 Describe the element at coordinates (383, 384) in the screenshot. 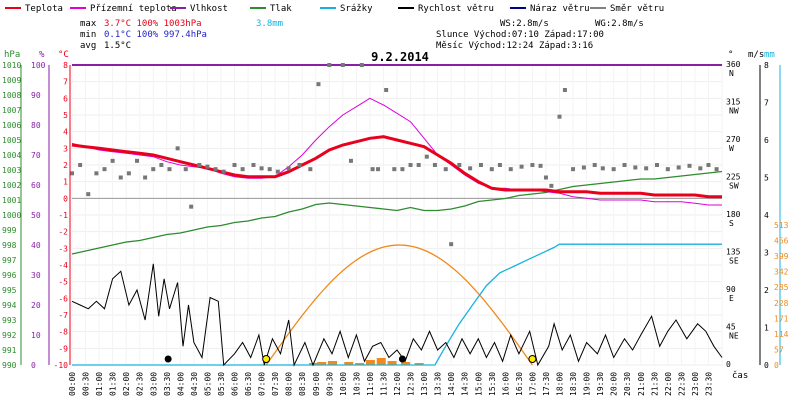

I see `x-tick-label: 11:30` at that location.